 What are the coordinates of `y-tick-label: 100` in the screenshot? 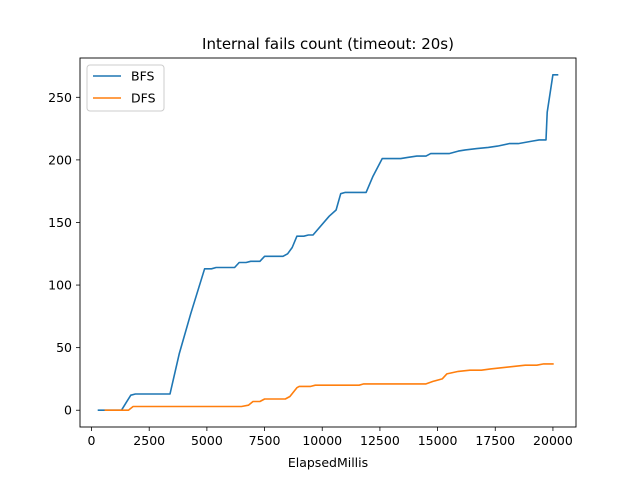 It's located at (60, 285).